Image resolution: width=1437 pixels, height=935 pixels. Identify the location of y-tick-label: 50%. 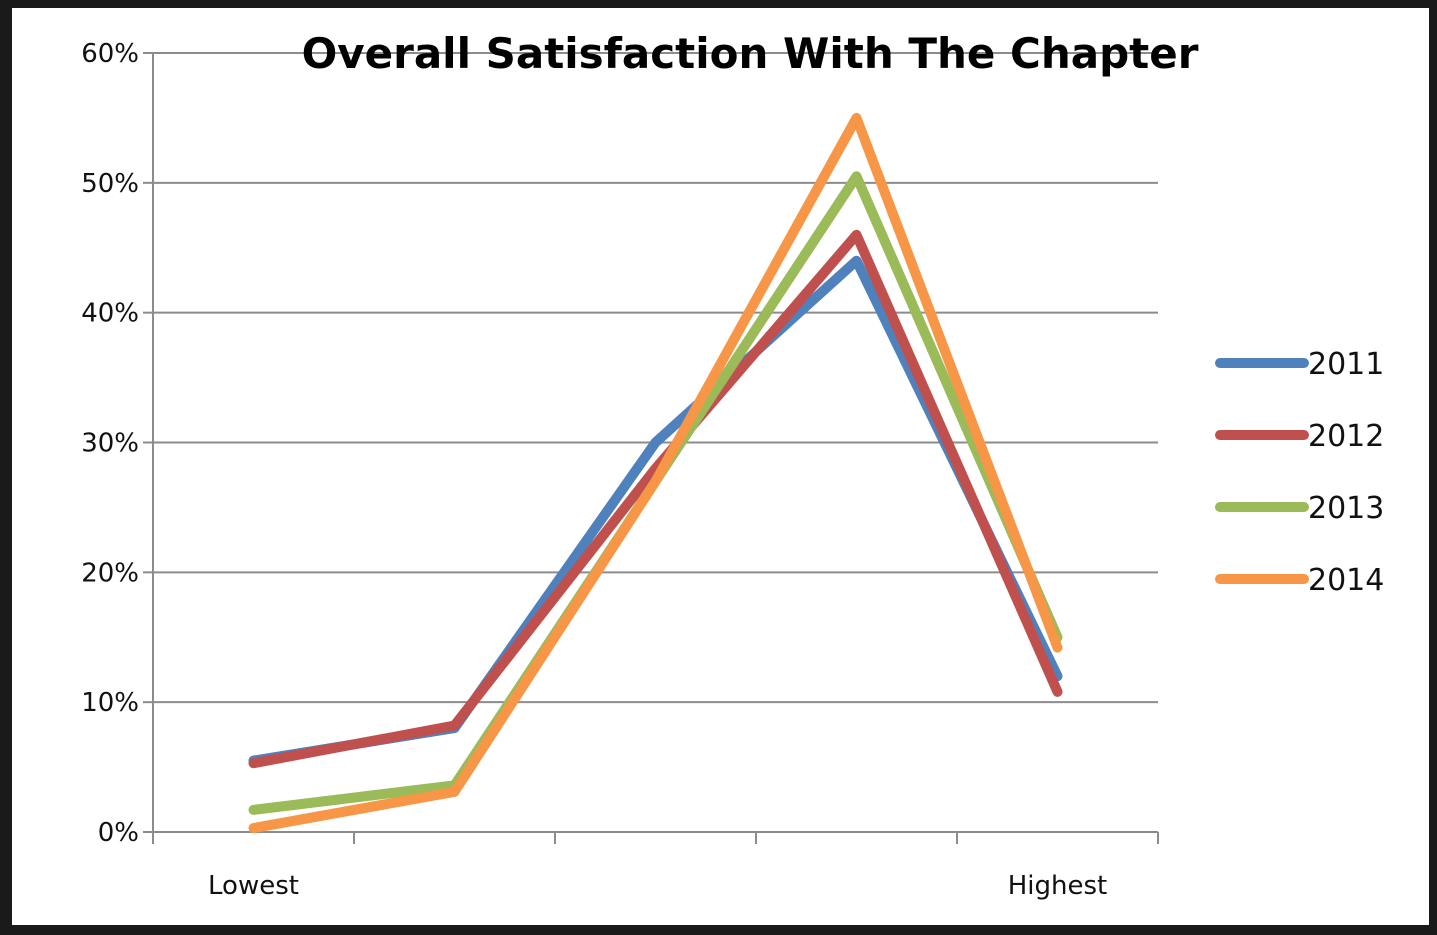
(110, 184).